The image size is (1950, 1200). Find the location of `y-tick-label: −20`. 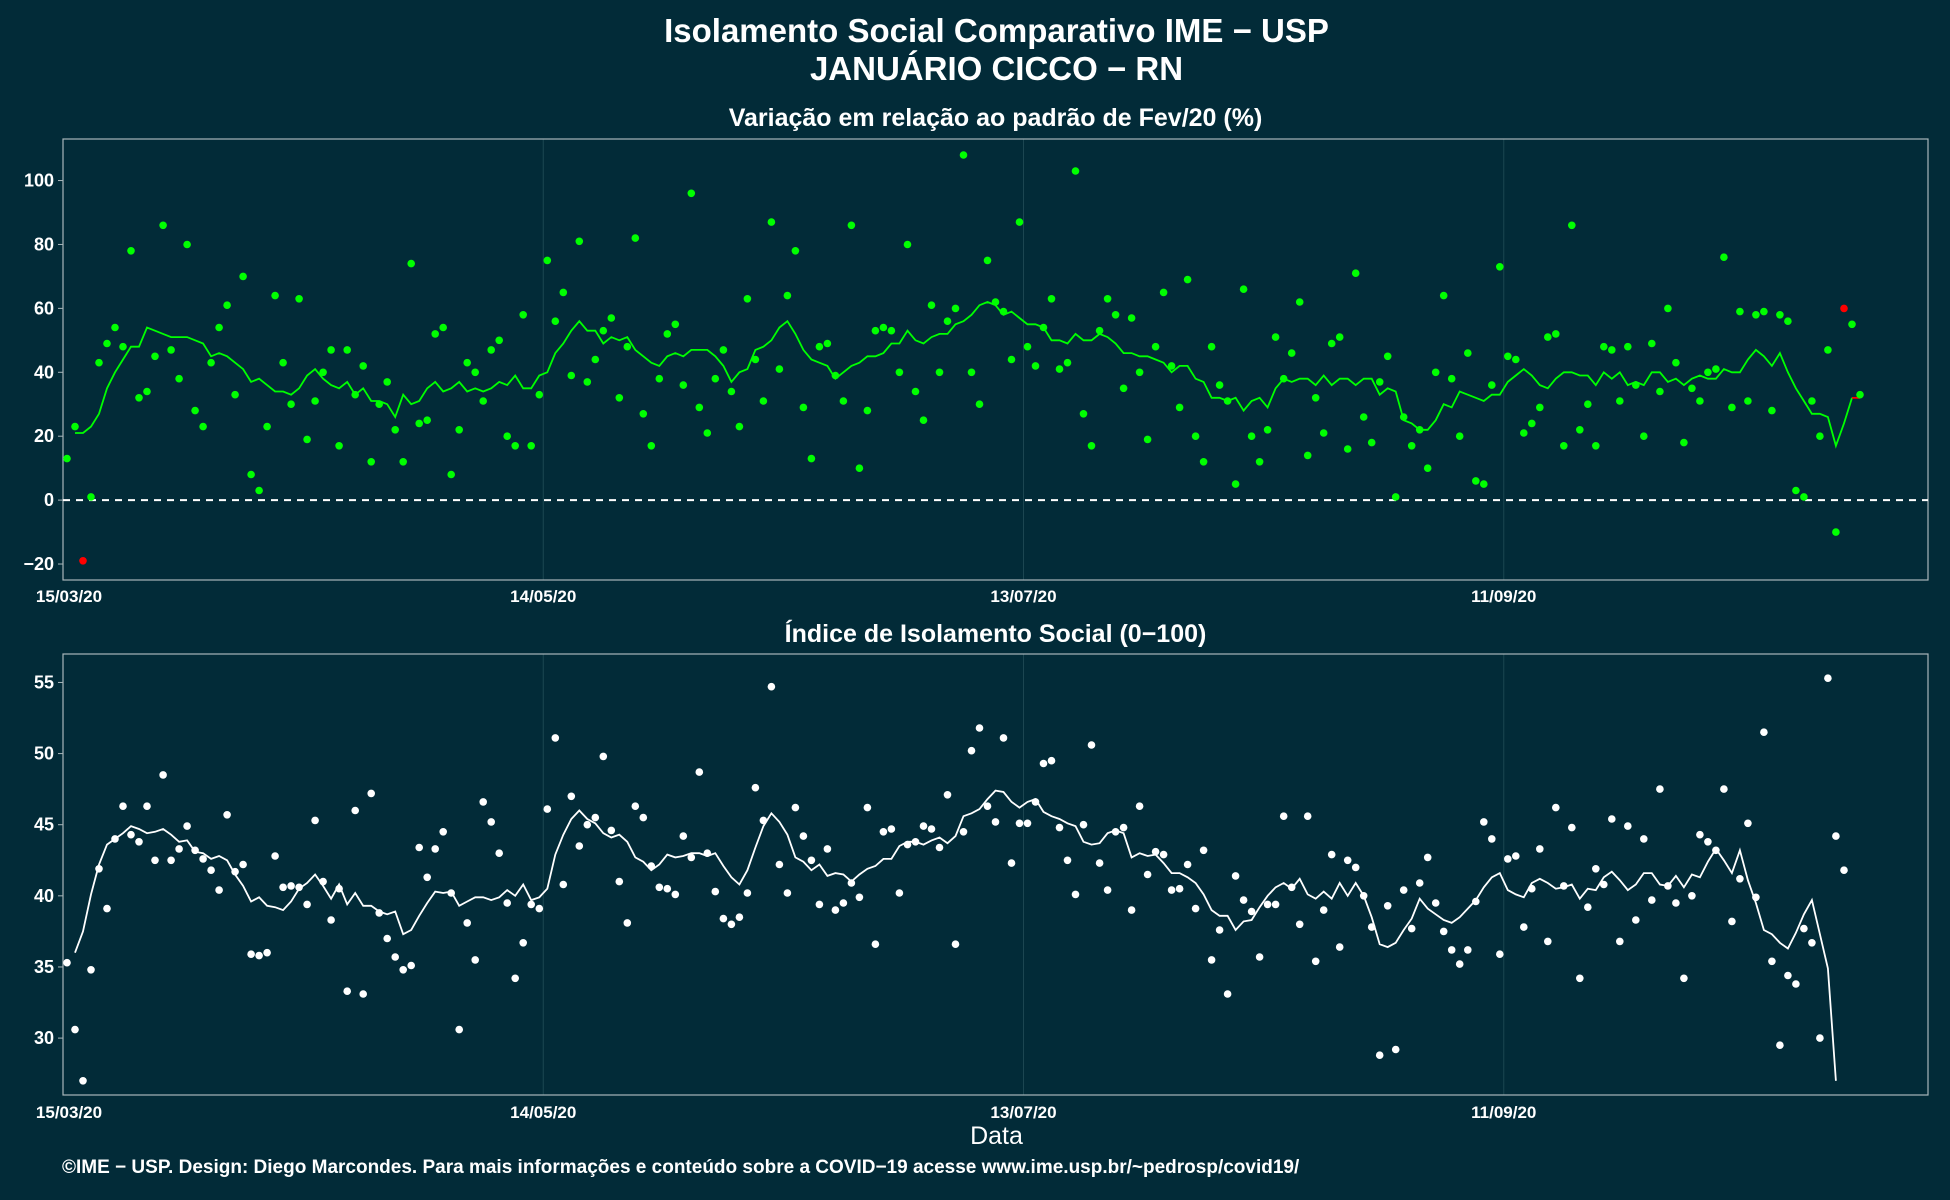

y-tick-label: −20 is located at coordinates (38, 564).